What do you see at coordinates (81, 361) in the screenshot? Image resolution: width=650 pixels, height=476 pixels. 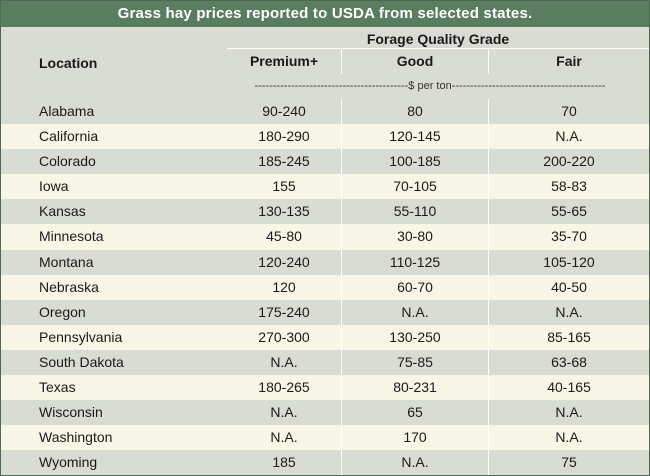 I see `location-cell: South Dakota` at bounding box center [81, 361].